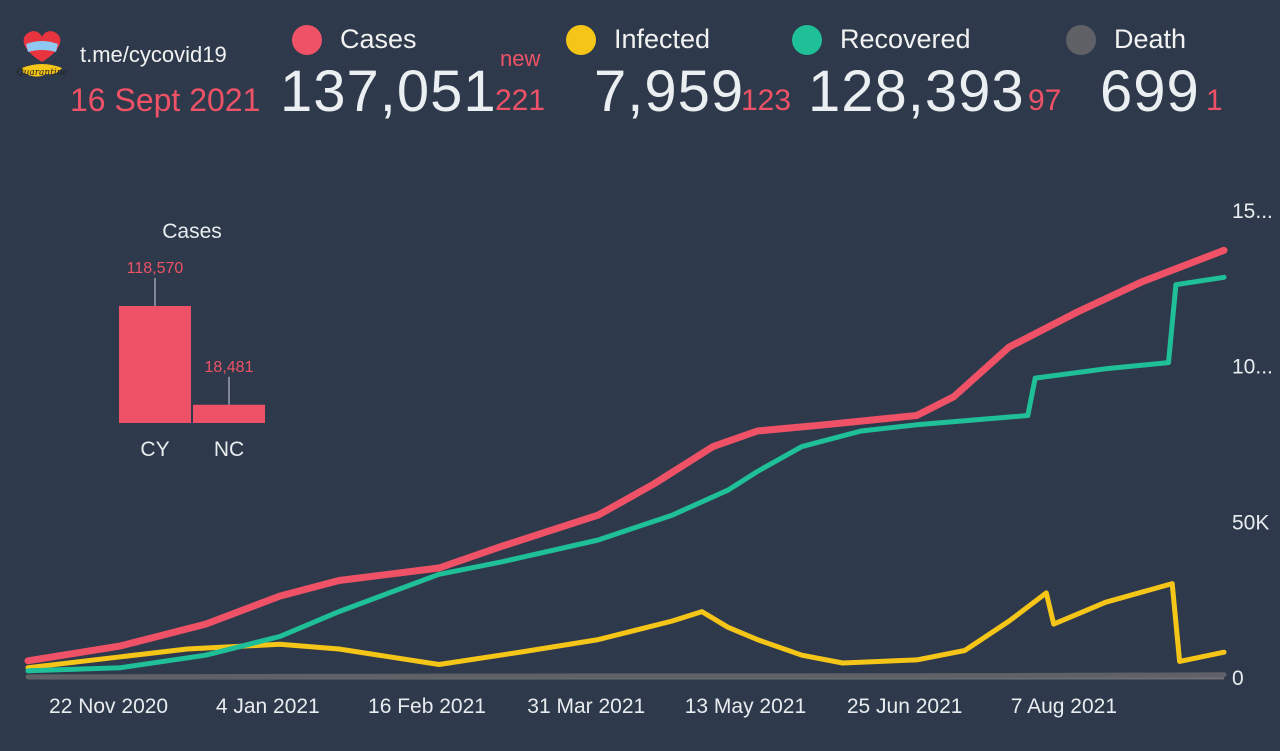 The width and height of the screenshot is (1280, 751). Describe the element at coordinates (520, 58) in the screenshot. I see `new-label: new` at that location.